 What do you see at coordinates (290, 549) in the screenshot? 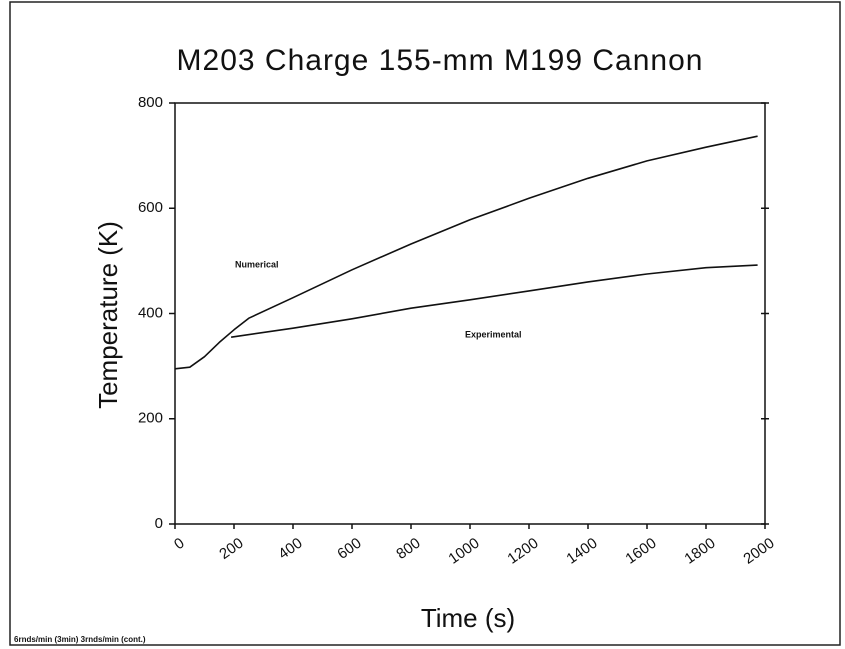
I see `x-tick-label: 400` at bounding box center [290, 549].